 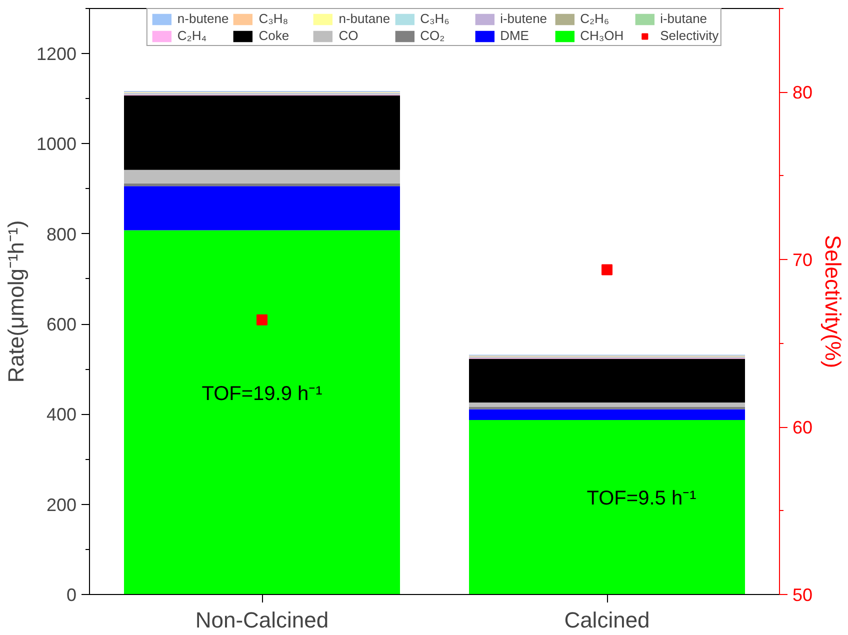 What do you see at coordinates (192, 35) in the screenshot?
I see `legend-label: C₂H₄` at bounding box center [192, 35].